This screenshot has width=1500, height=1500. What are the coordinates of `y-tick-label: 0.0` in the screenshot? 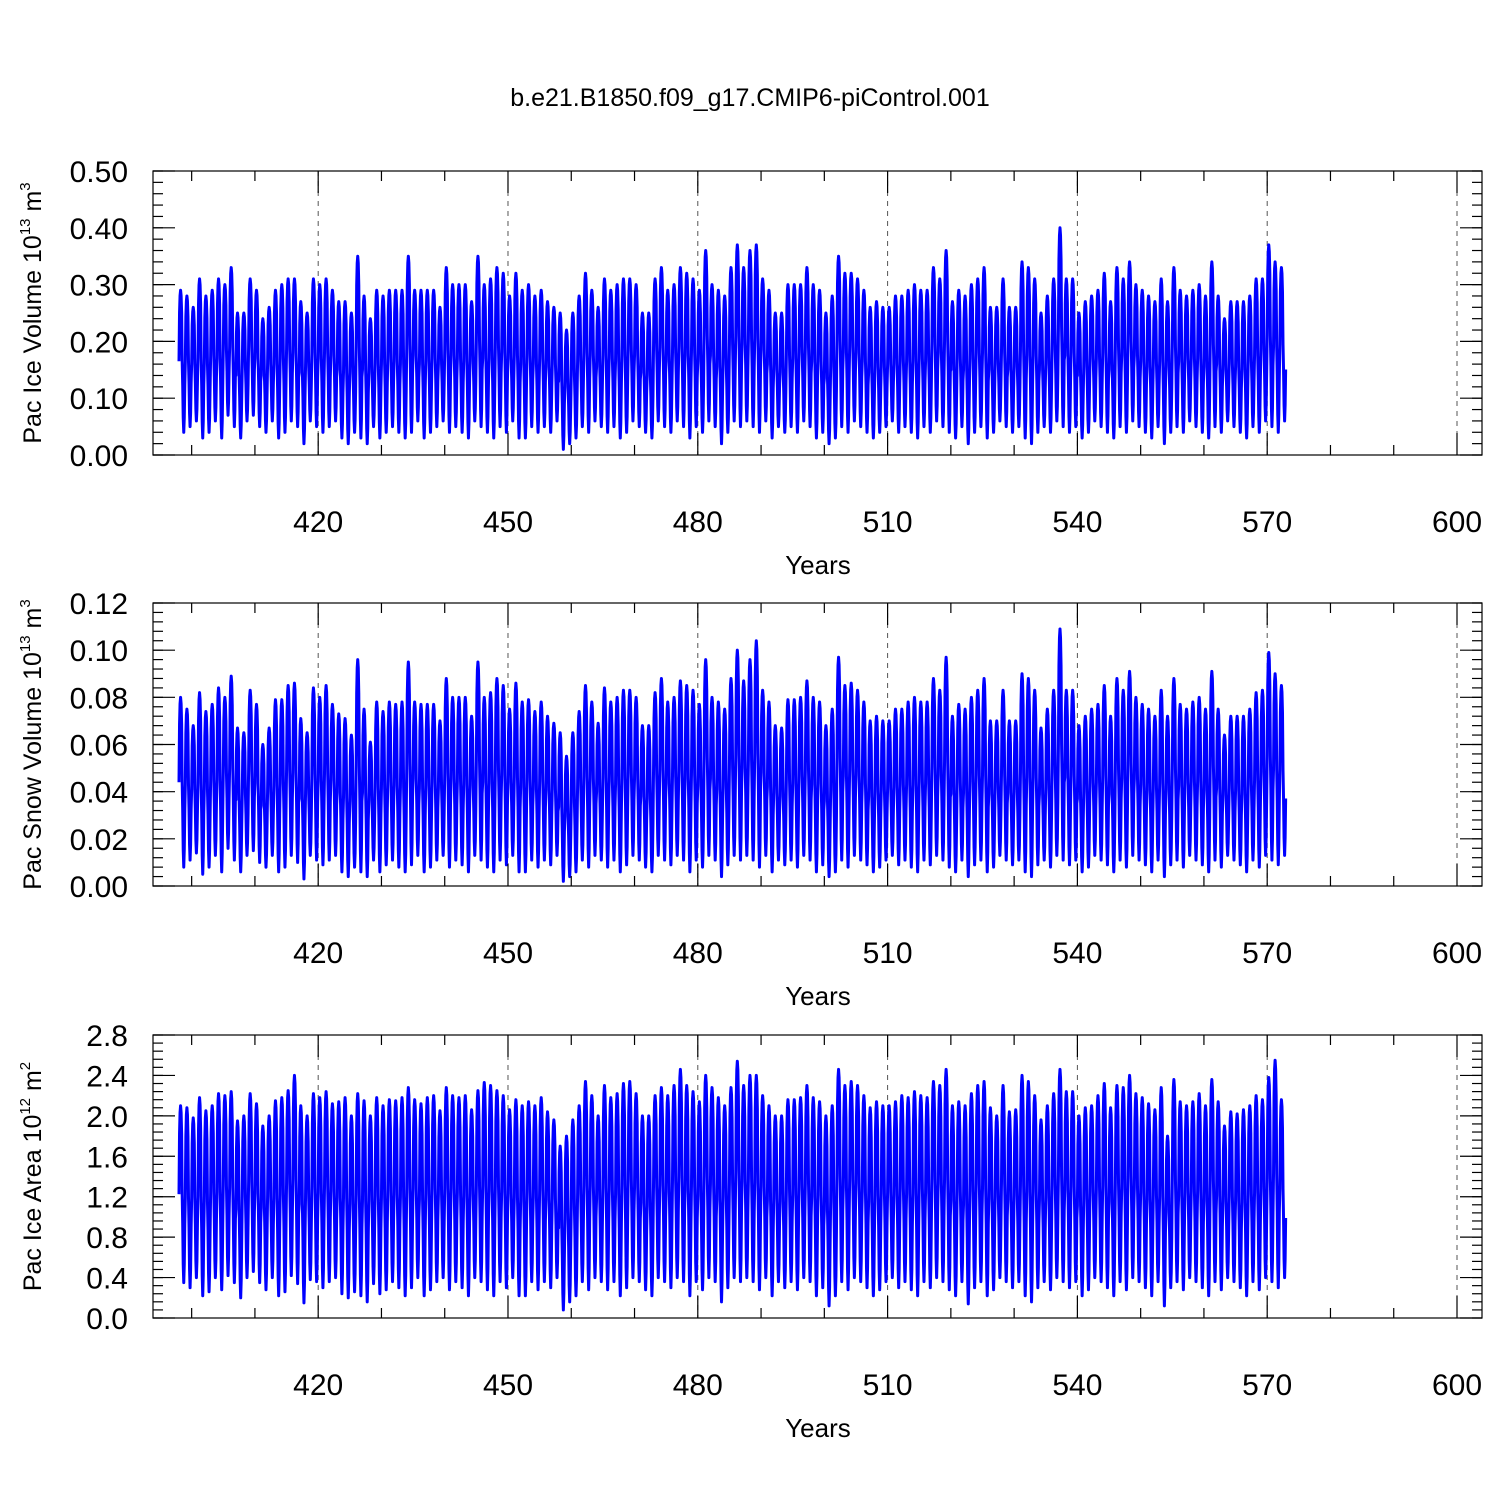 It's located at (107, 1319).